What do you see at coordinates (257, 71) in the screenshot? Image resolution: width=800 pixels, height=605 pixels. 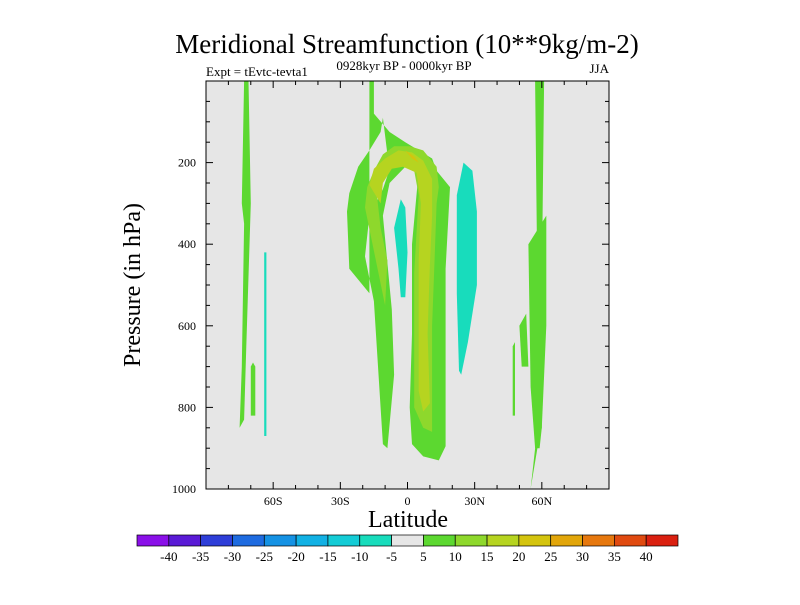 I see `experiment-label: Expt = tEvtc-tevta1` at bounding box center [257, 71].